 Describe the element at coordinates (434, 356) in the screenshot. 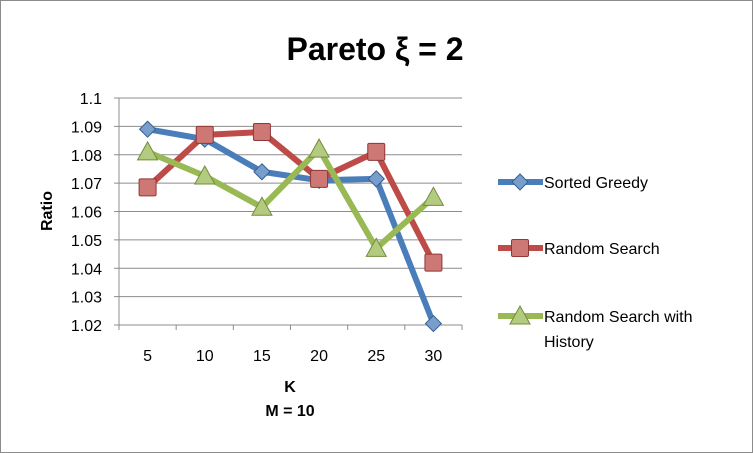

I see `x-tick-label: 30` at that location.